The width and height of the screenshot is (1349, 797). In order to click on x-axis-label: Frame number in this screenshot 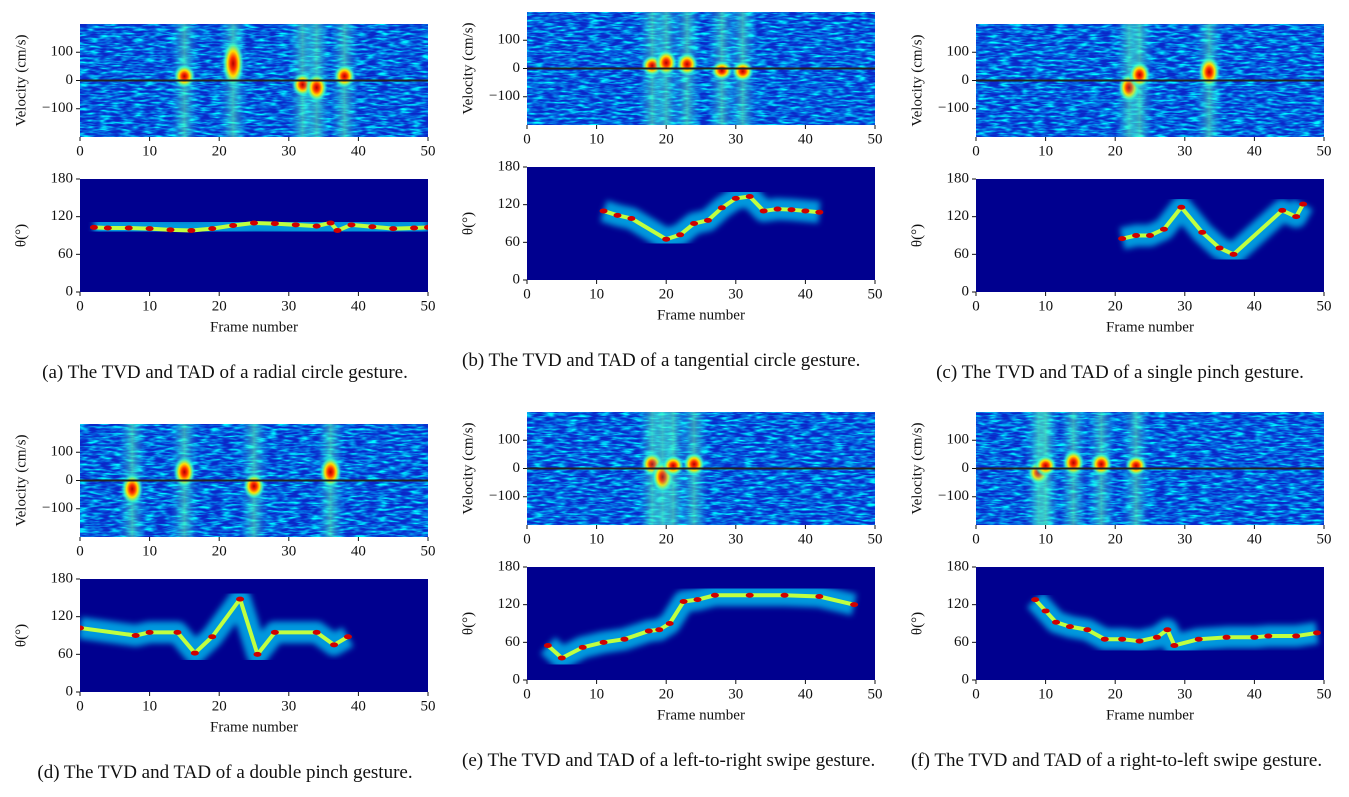, I will do `click(254, 727)`.